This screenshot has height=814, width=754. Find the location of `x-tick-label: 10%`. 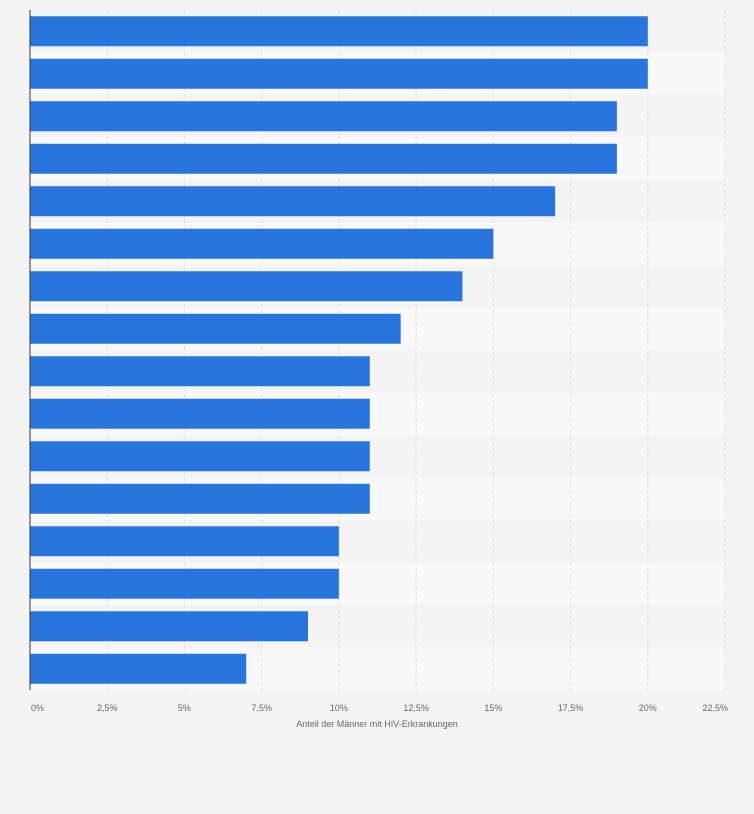

x-tick-label: 10% is located at coordinates (339, 708).